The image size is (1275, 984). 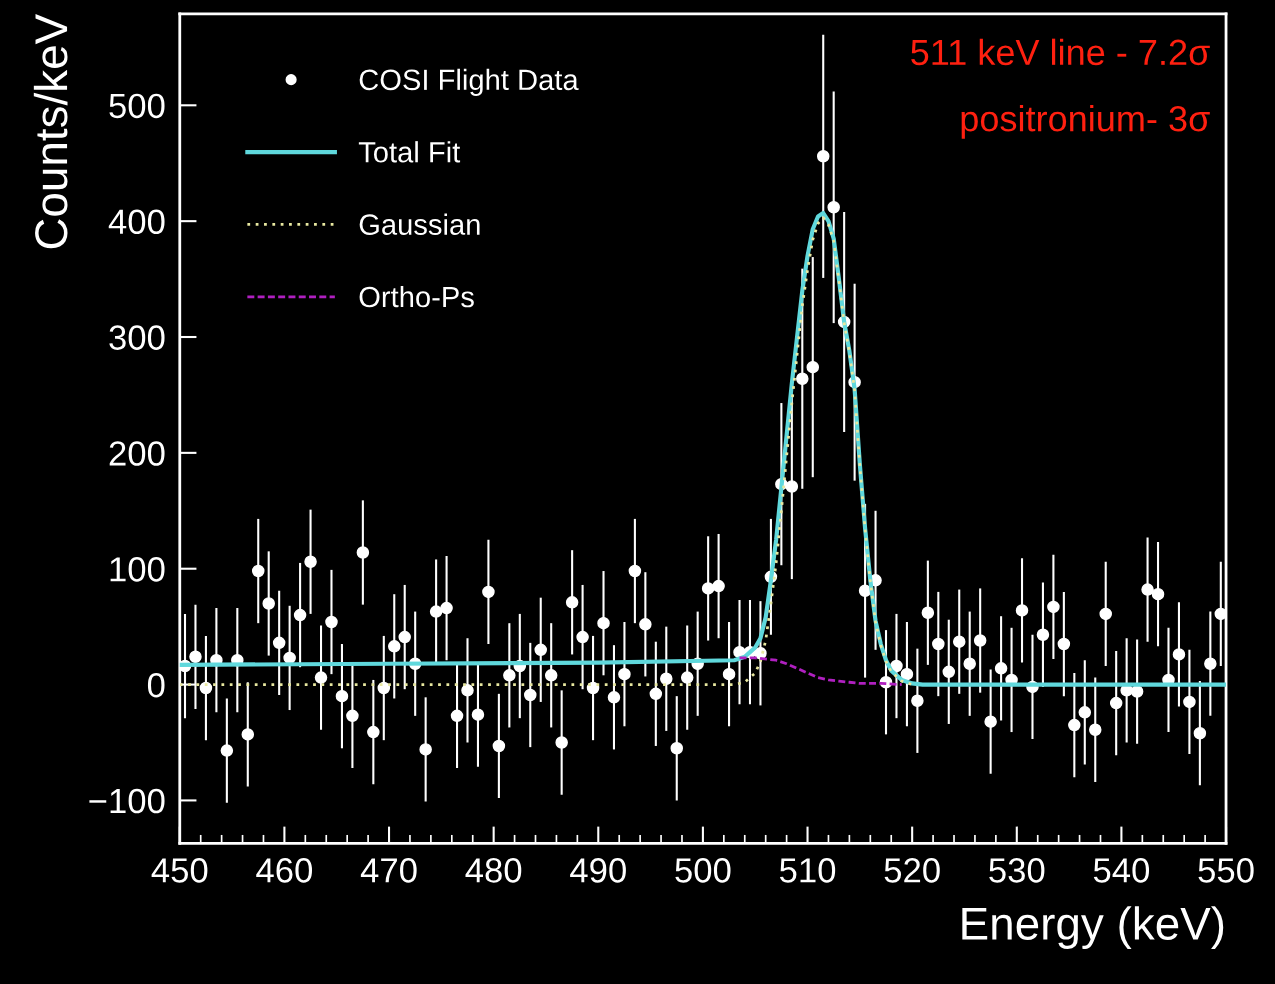 I want to click on x-tick-label: 530, so click(x=1017, y=870).